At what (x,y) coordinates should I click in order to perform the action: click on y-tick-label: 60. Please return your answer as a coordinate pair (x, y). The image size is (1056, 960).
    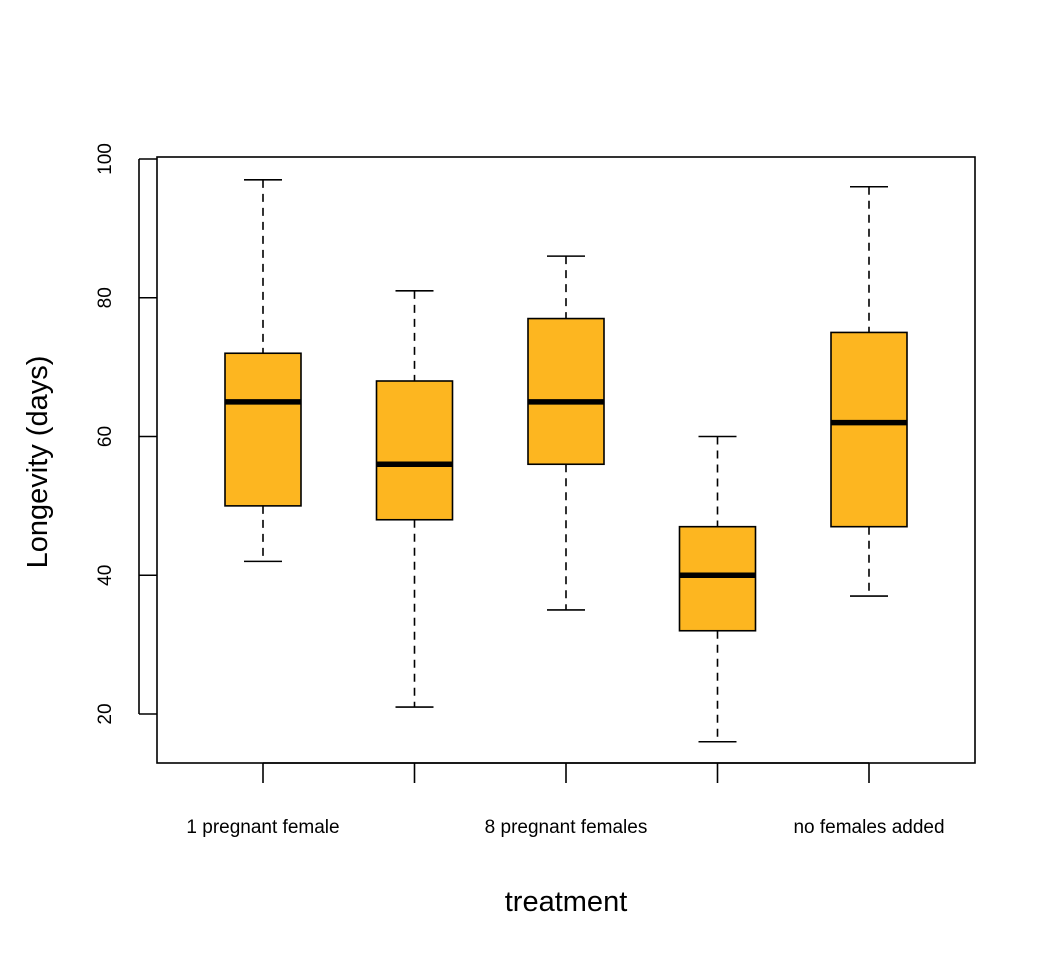
    Looking at the image, I should click on (105, 436).